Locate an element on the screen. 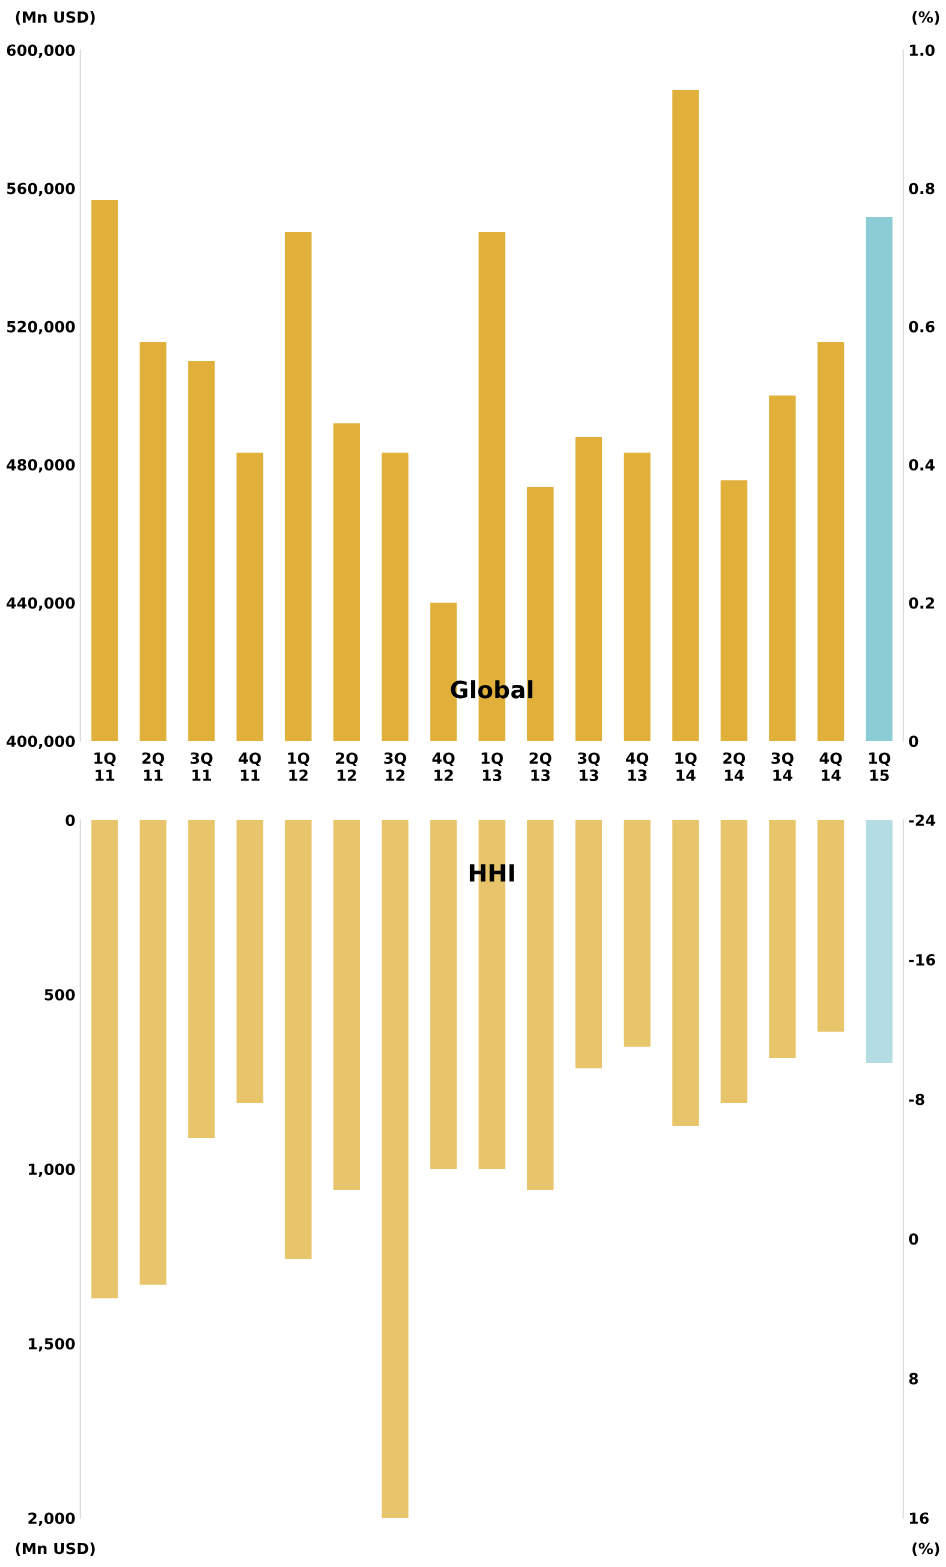 This screenshot has width=946, height=1567. y2-tick-label: 0.2 is located at coordinates (922, 603).